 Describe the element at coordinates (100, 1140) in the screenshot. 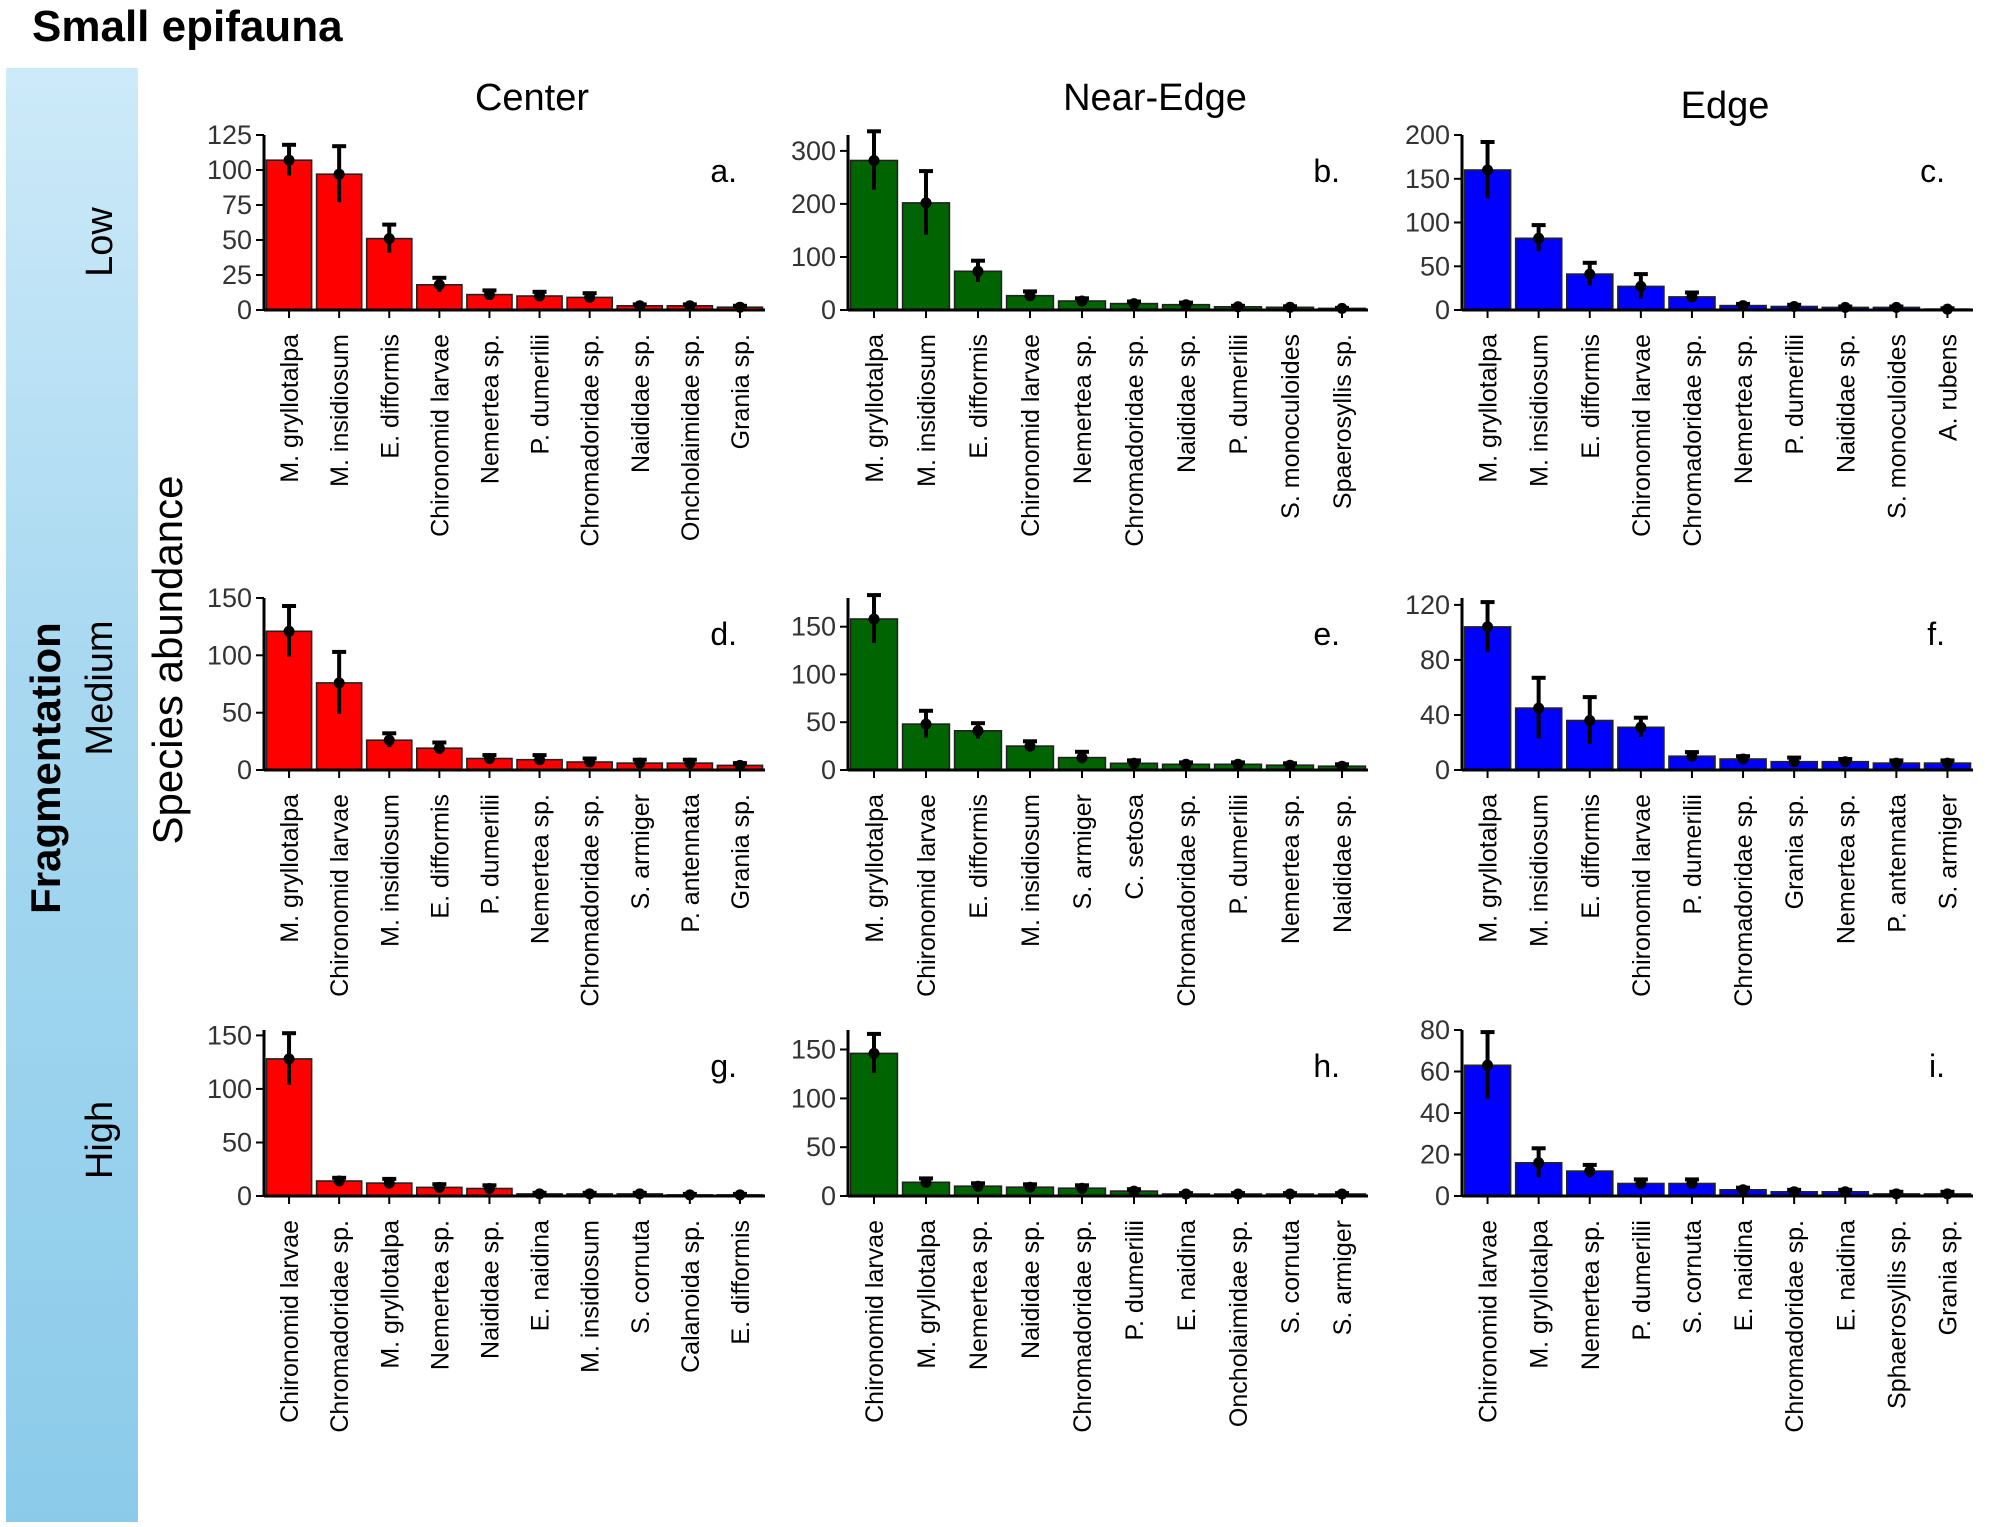

I see `row-label-high: High` at that location.